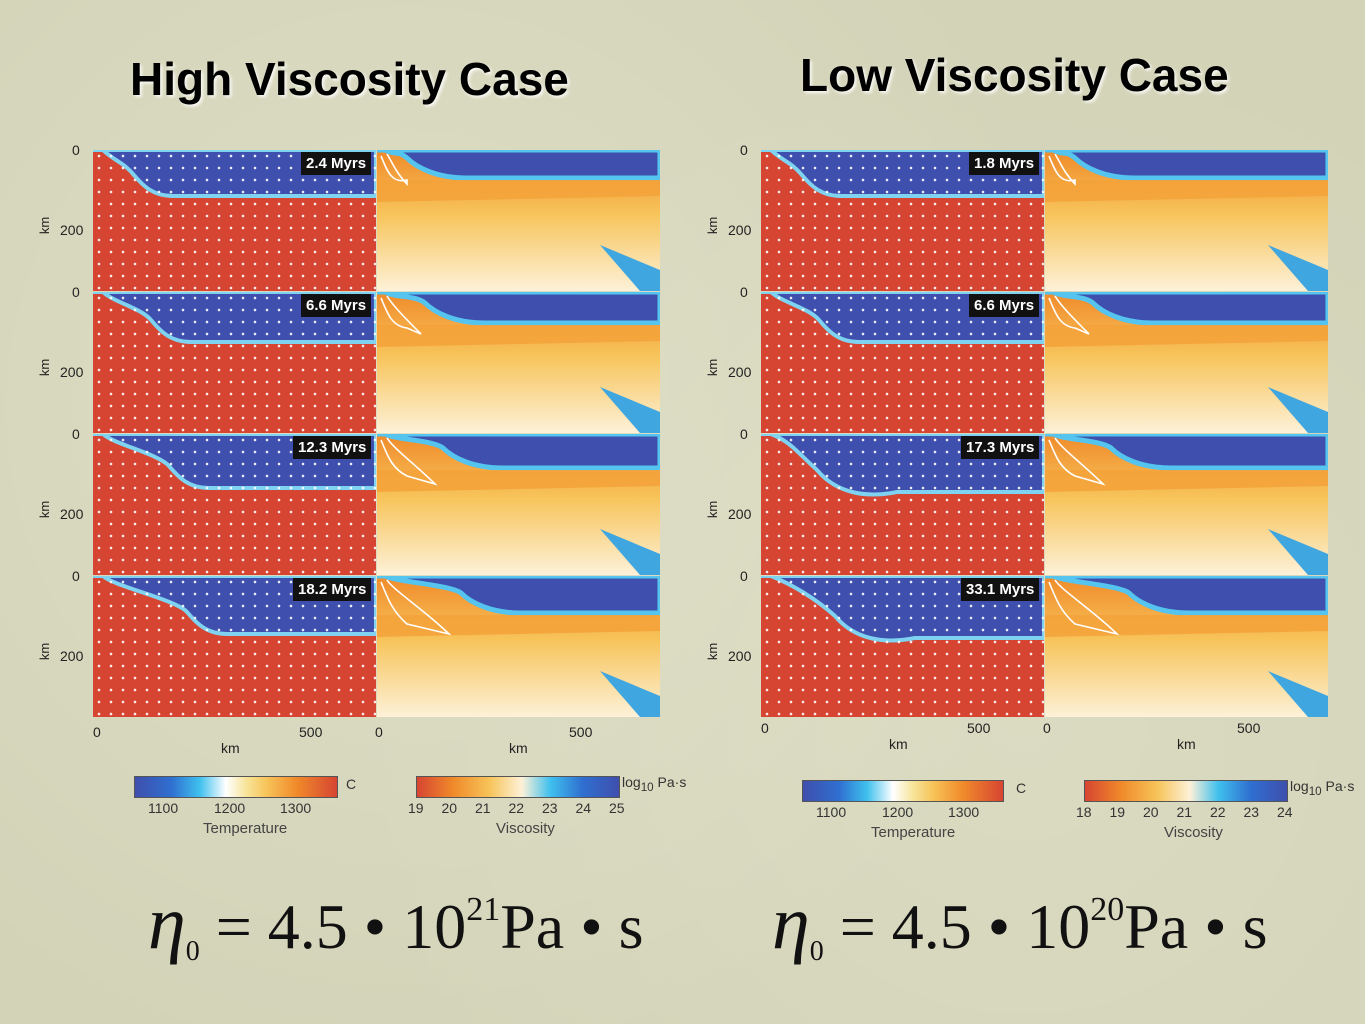 The height and width of the screenshot is (1024, 1365). Describe the element at coordinates (1000, 589) in the screenshot. I see `time-label: 33.1 Myrs` at that location.